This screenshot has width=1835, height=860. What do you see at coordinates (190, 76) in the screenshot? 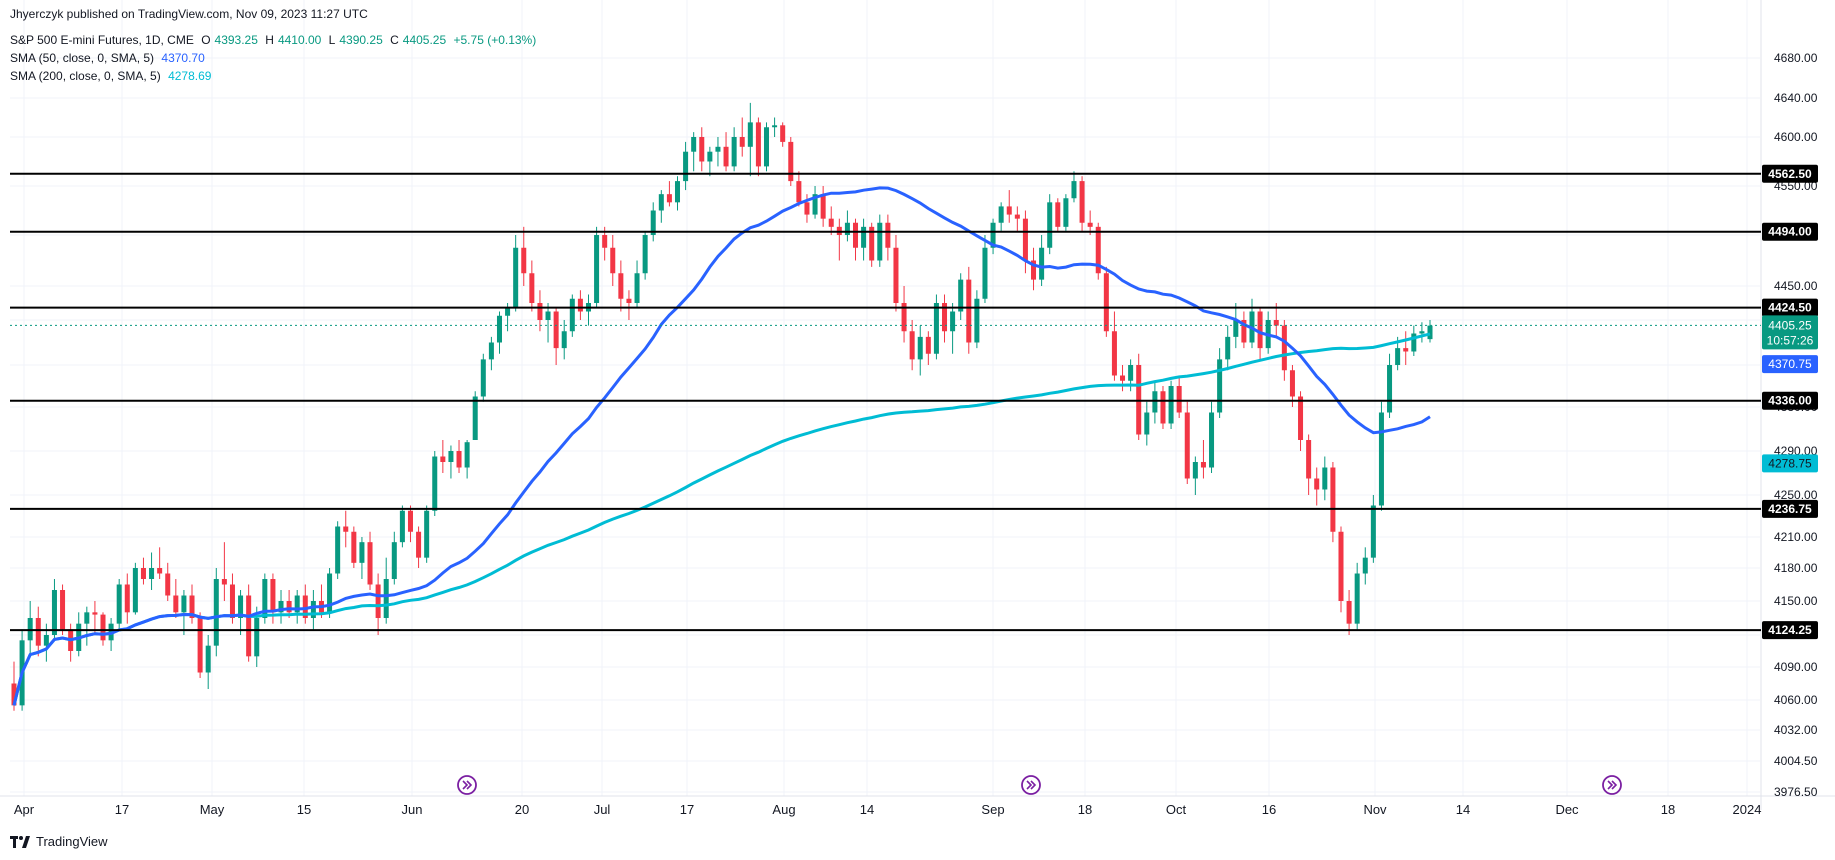
I see `sma200-value: 4278.69` at bounding box center [190, 76].